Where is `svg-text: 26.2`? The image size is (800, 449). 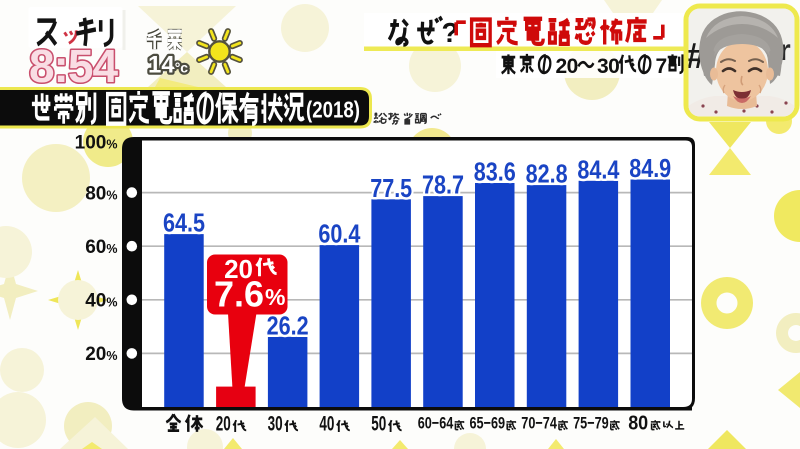 svg-text: 26.2 is located at coordinates (288, 325).